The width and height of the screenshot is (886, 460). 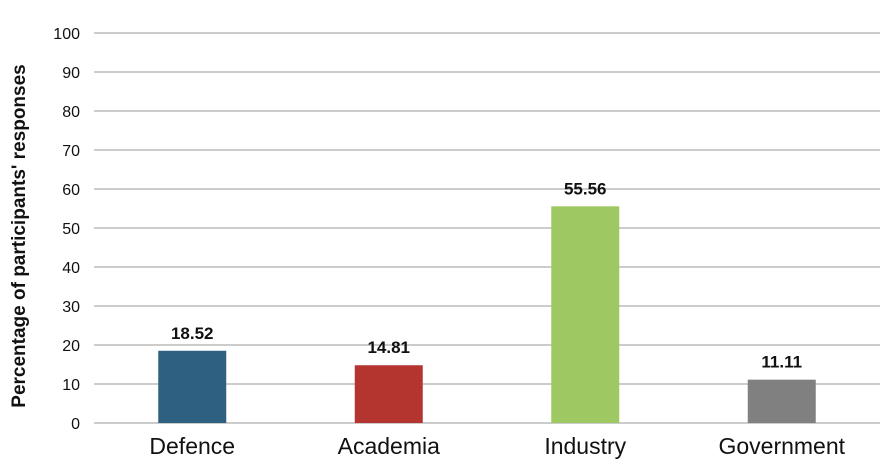 I want to click on y-tick-label: 80, so click(x=71, y=112).